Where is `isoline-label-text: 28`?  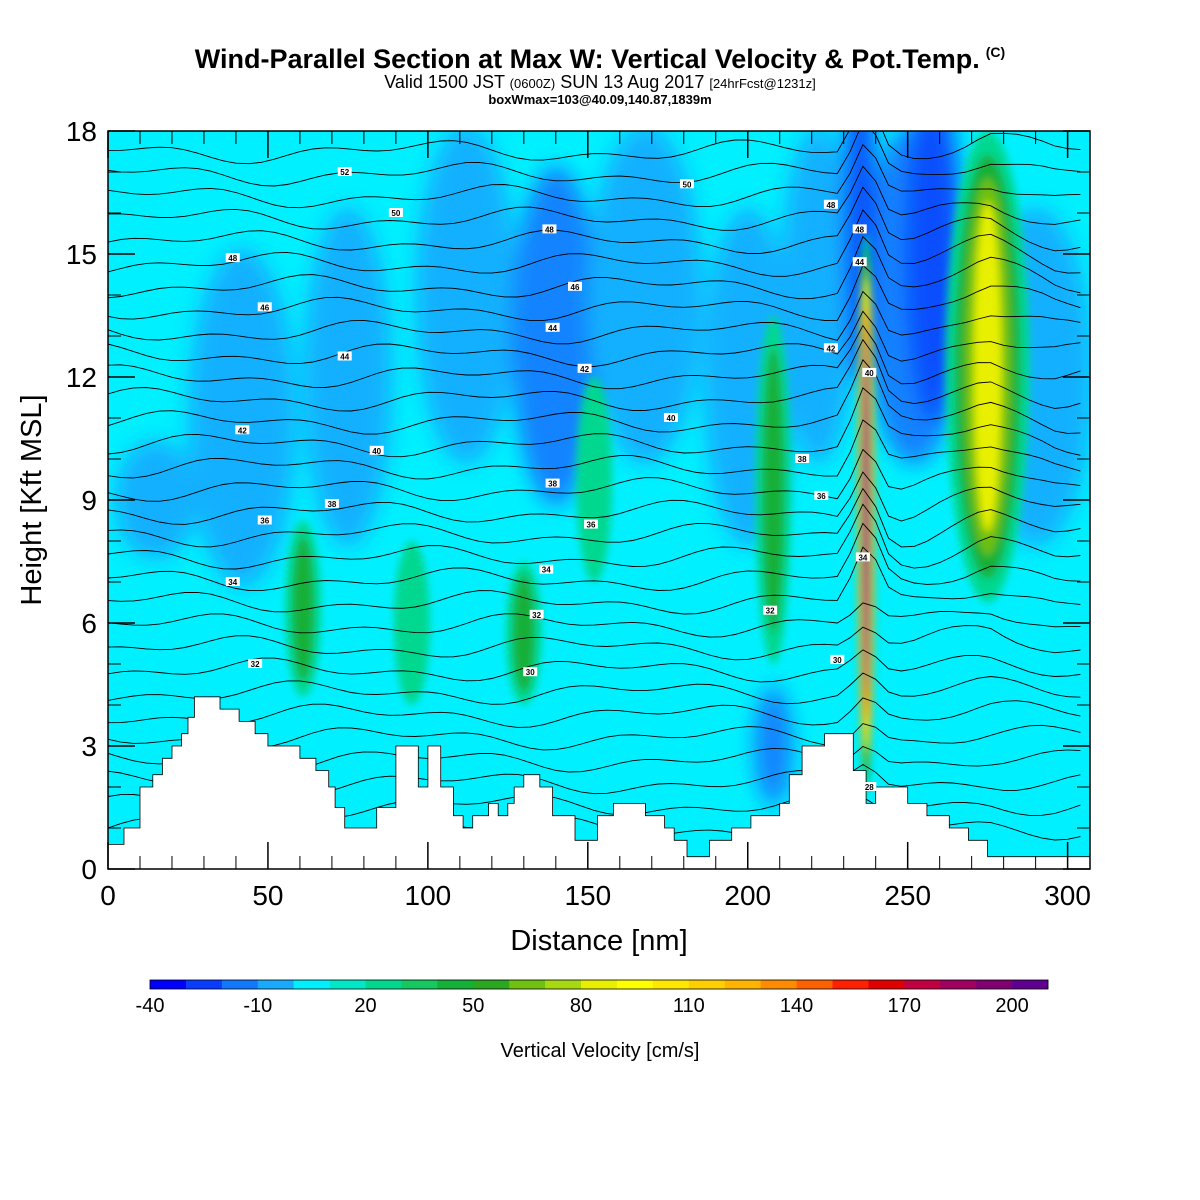 isoline-label-text: 28 is located at coordinates (869, 787).